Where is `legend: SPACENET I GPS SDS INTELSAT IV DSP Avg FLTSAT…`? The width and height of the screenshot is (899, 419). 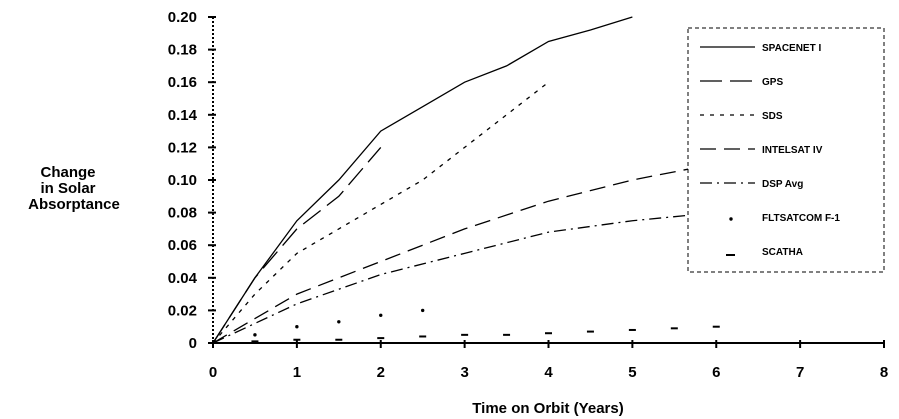
legend: SPACENET I GPS SDS INTELSAT IV DSP Avg FLTSAT… is located at coordinates (786, 150).